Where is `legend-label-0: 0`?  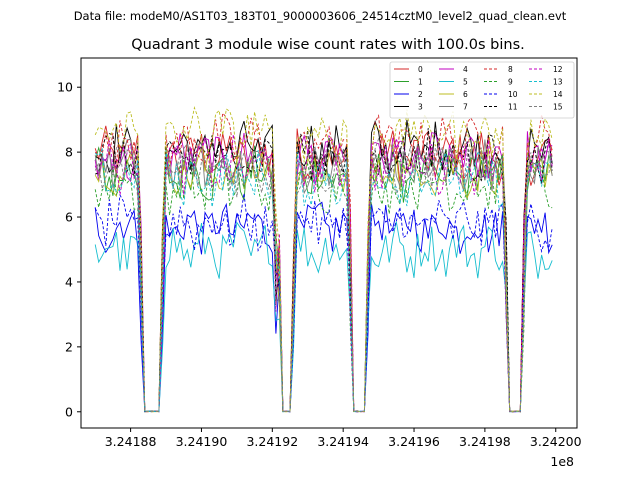 legend-label-0: 0 is located at coordinates (420, 69).